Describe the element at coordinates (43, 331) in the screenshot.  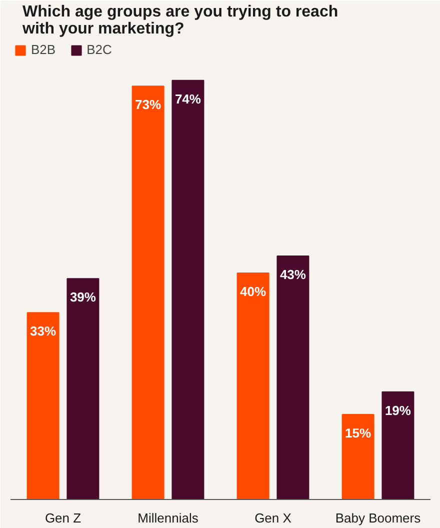
I see `data-label: 33%` at that location.